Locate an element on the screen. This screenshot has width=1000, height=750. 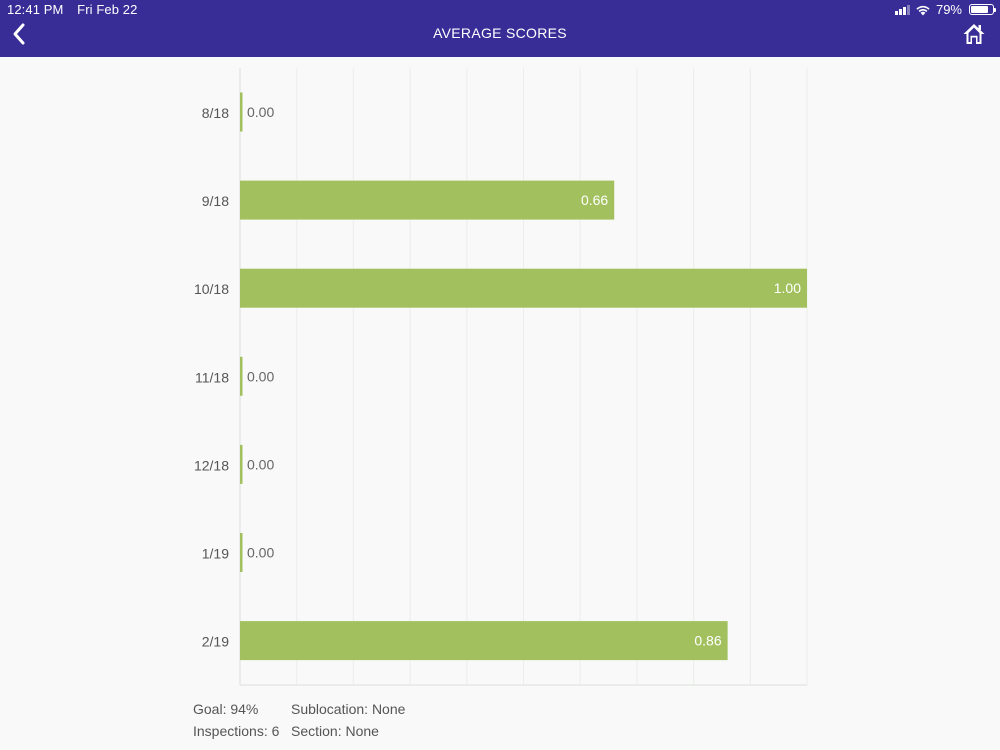
home-icon is located at coordinates (974, 34).